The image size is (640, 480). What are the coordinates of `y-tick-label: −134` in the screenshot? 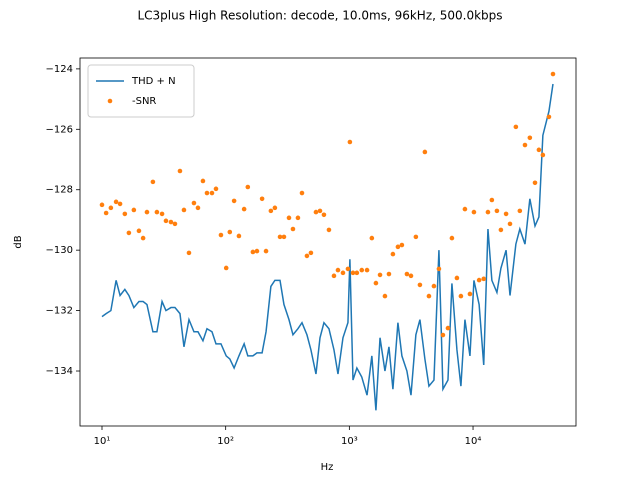 It's located at (59, 371).